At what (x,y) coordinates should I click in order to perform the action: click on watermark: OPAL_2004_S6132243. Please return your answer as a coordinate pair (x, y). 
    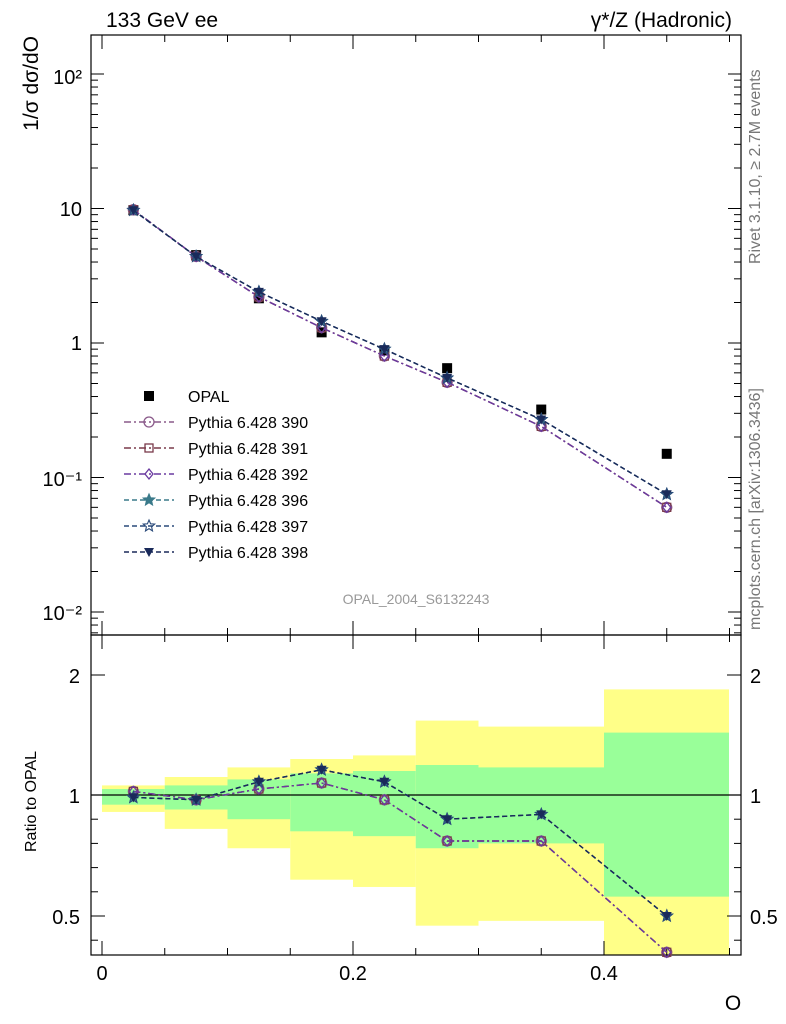
    Looking at the image, I should click on (416, 599).